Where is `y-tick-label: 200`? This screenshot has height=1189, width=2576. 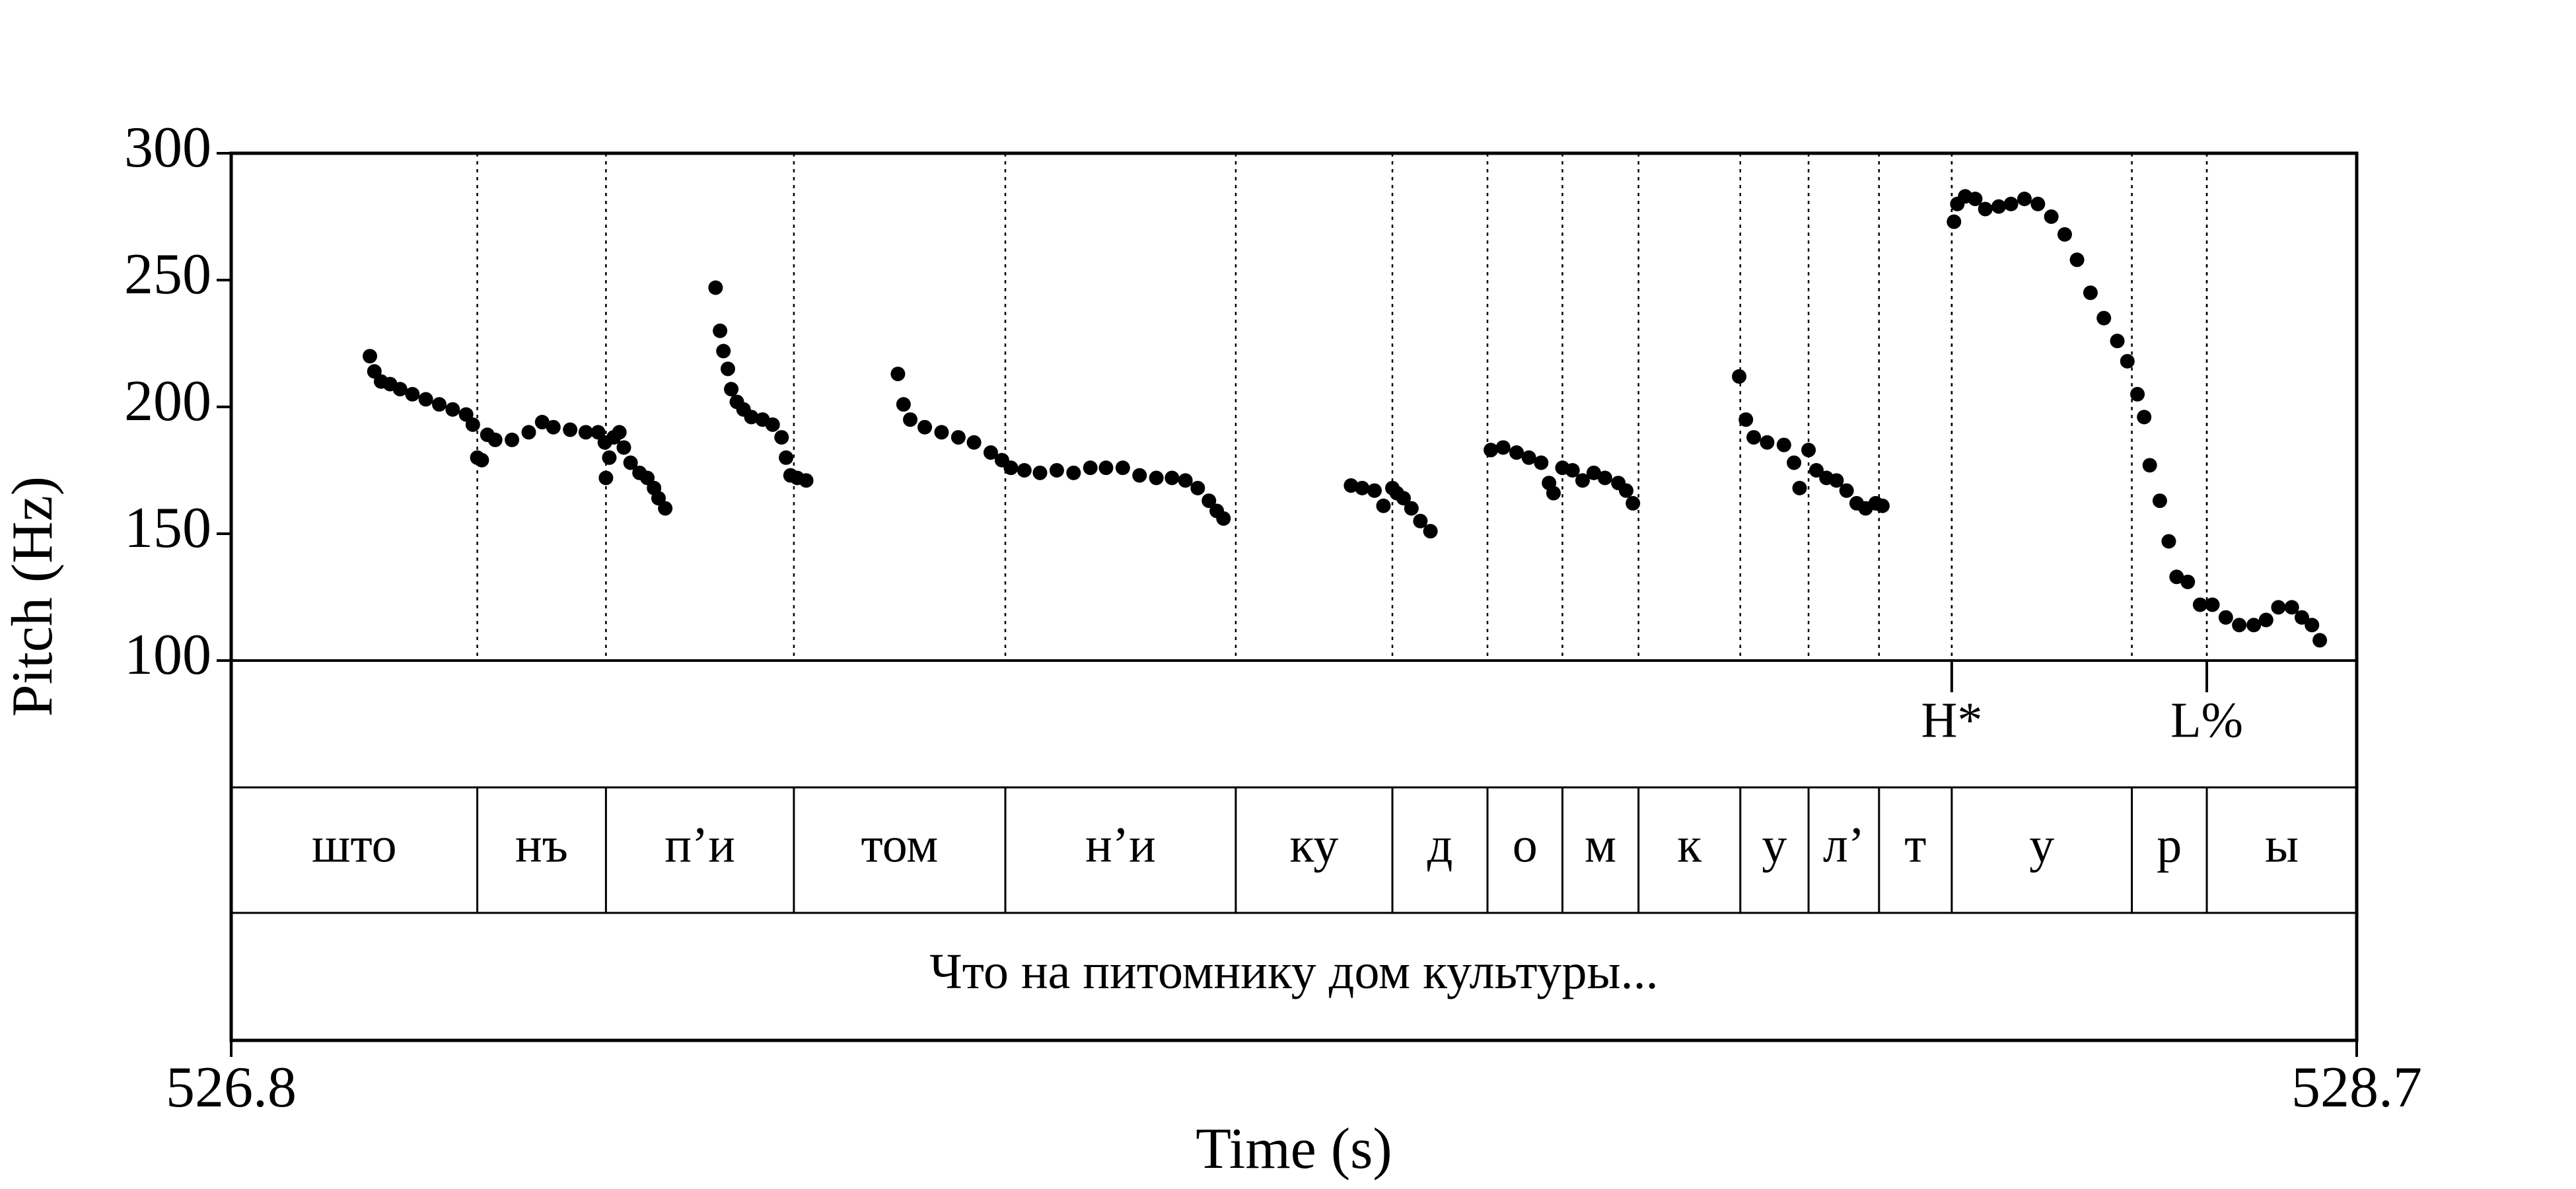 y-tick-label: 200 is located at coordinates (167, 401).